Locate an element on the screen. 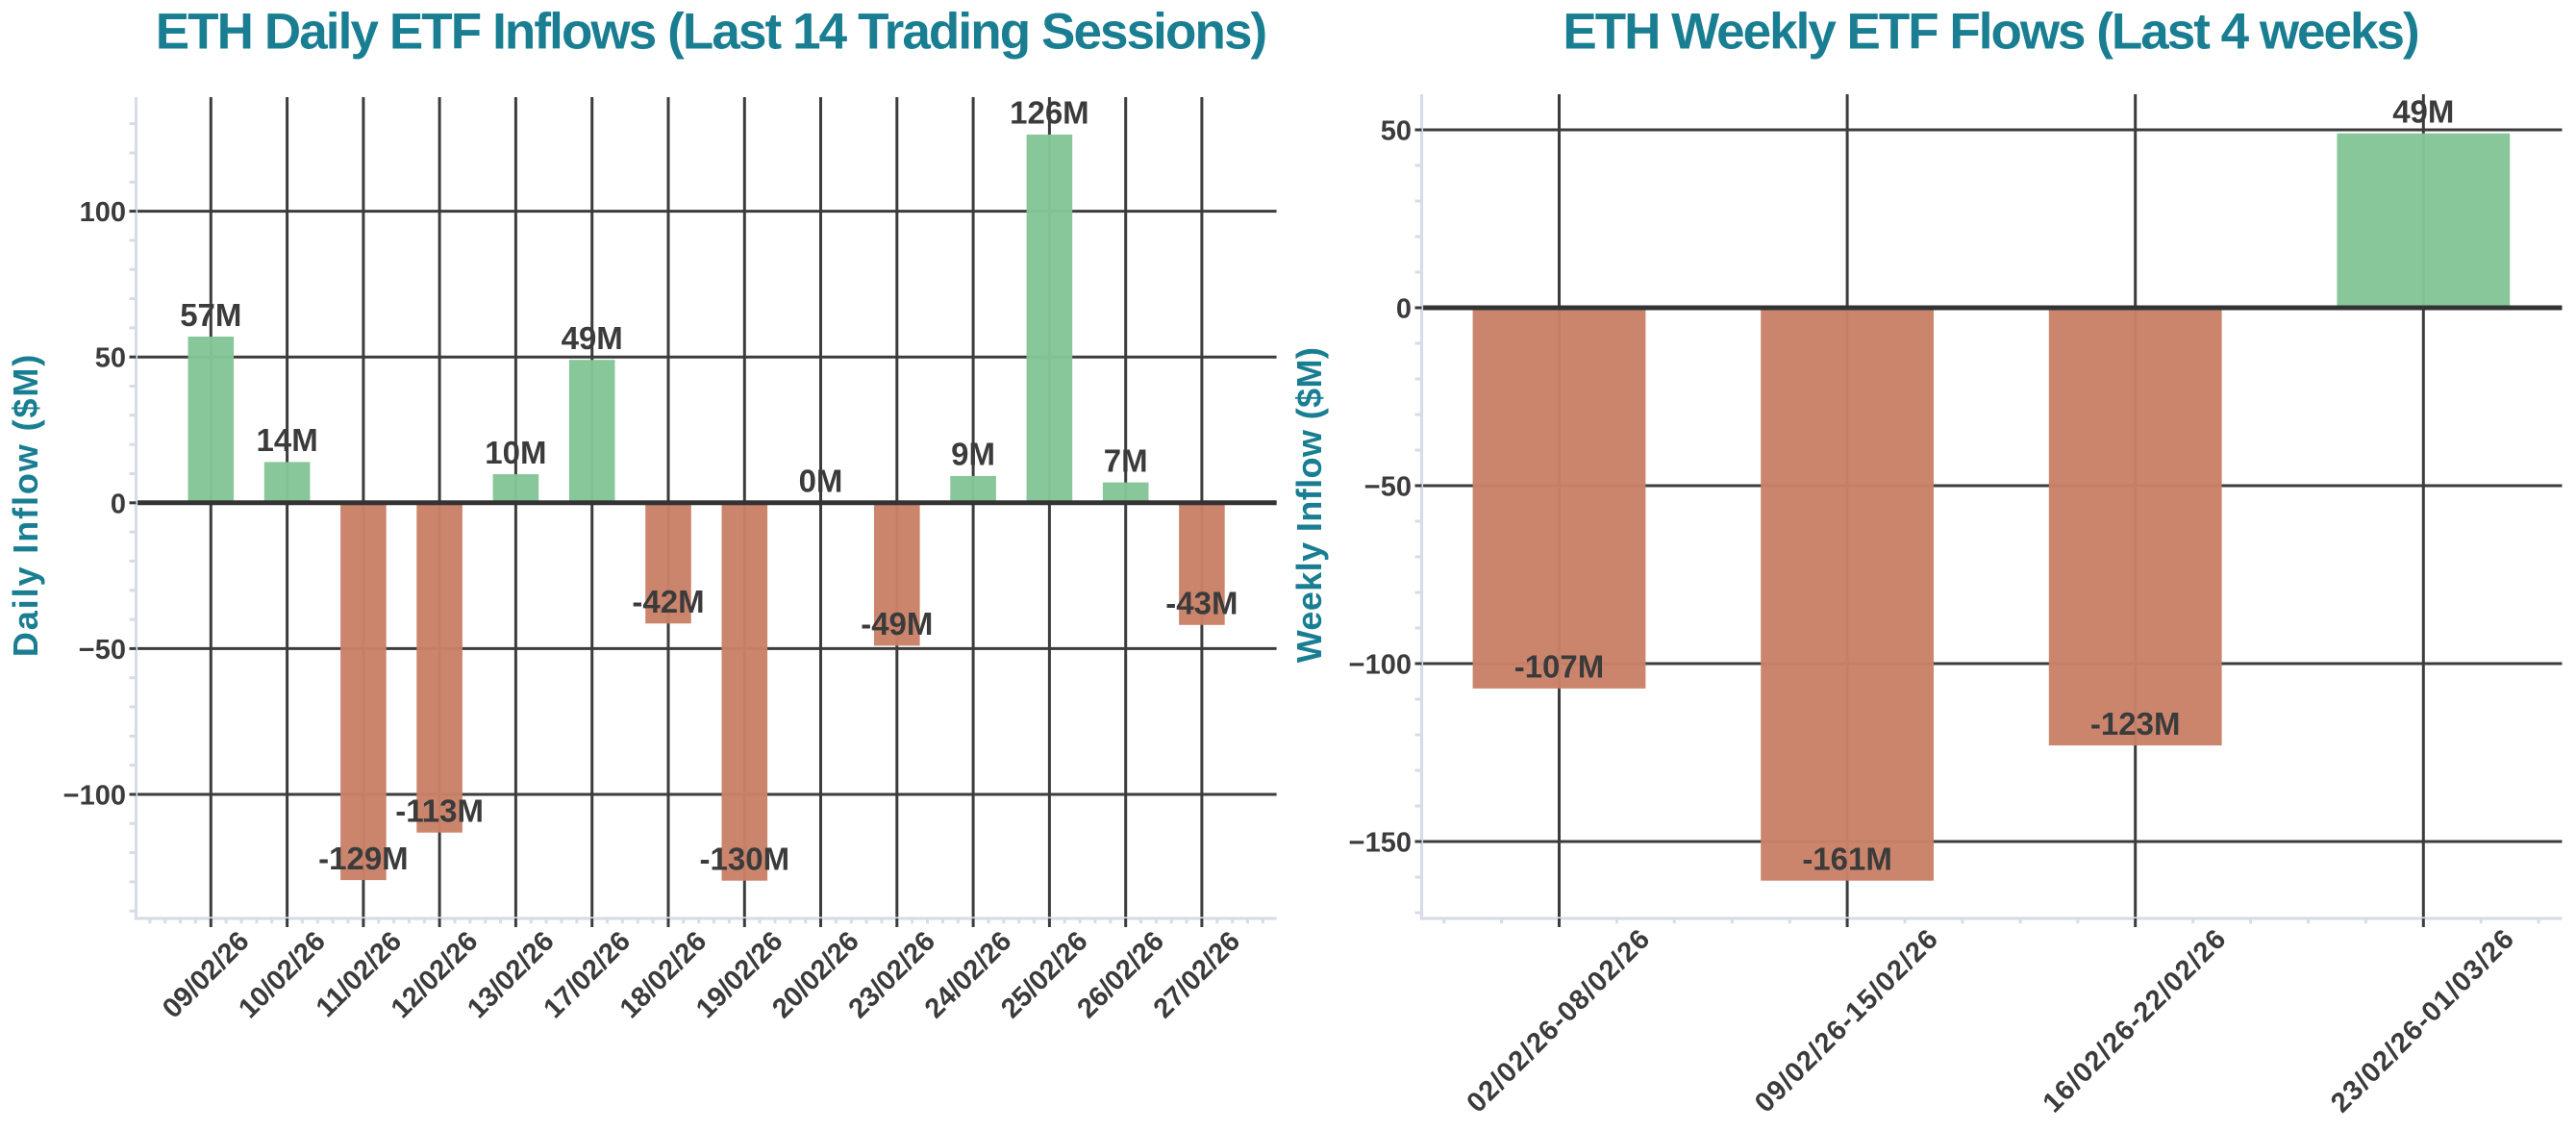 The height and width of the screenshot is (1131, 2576). svg-text: Weekly Inflow ($M) is located at coordinates (1309, 506).